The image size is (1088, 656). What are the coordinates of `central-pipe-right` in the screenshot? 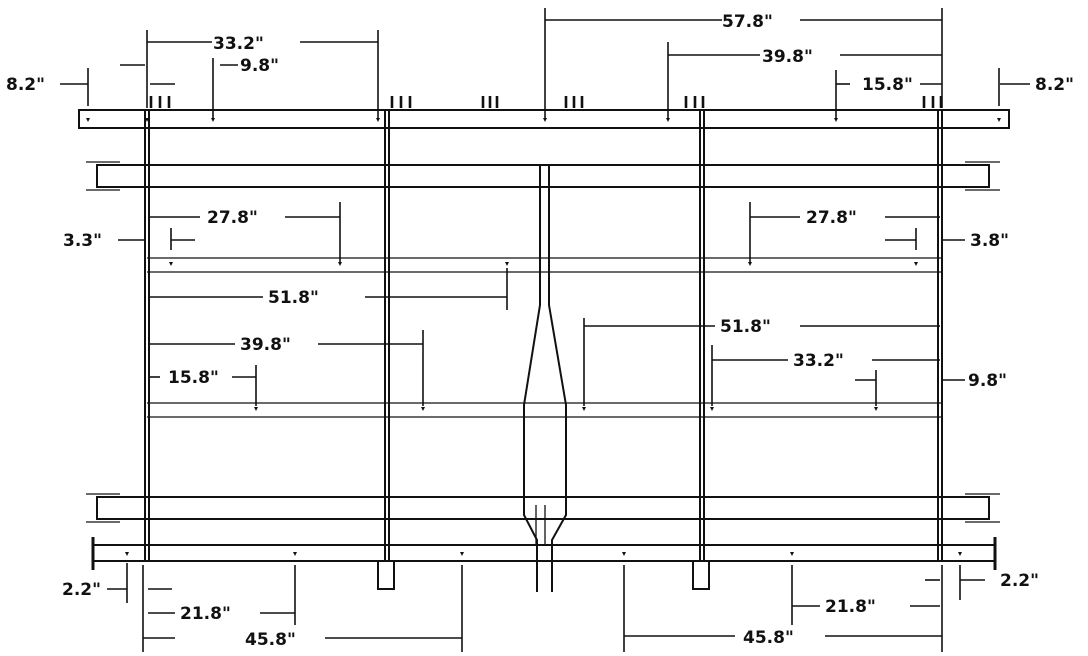 It's located at (557, 378).